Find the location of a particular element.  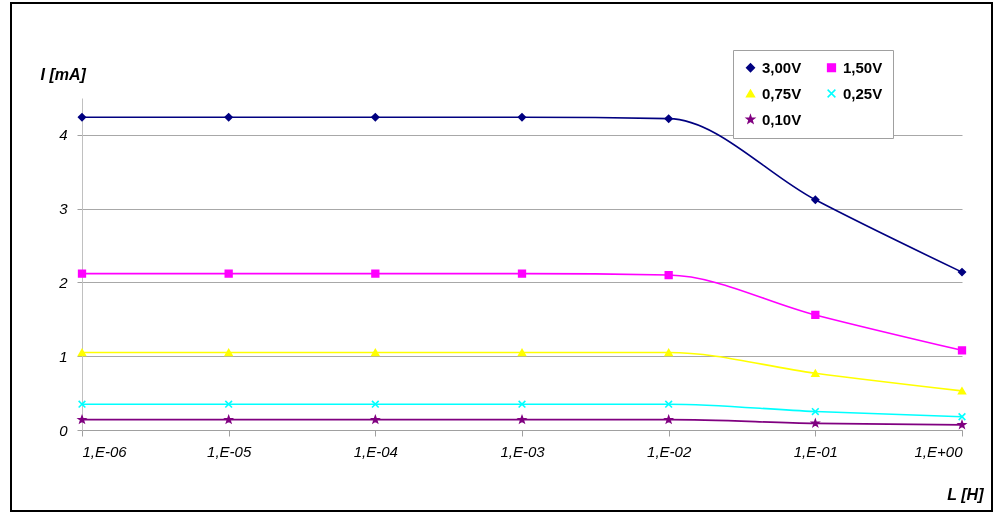

y-tick-label: 3 is located at coordinates (64, 209).